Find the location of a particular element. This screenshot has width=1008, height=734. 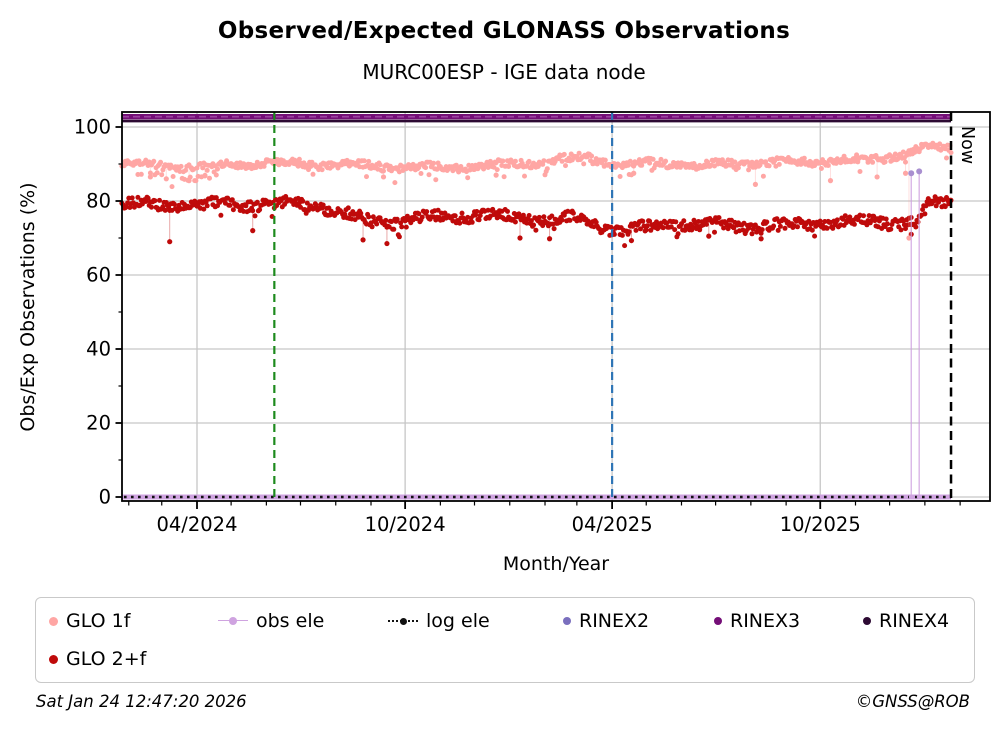

series-glo-1f is located at coordinates (536, 190).